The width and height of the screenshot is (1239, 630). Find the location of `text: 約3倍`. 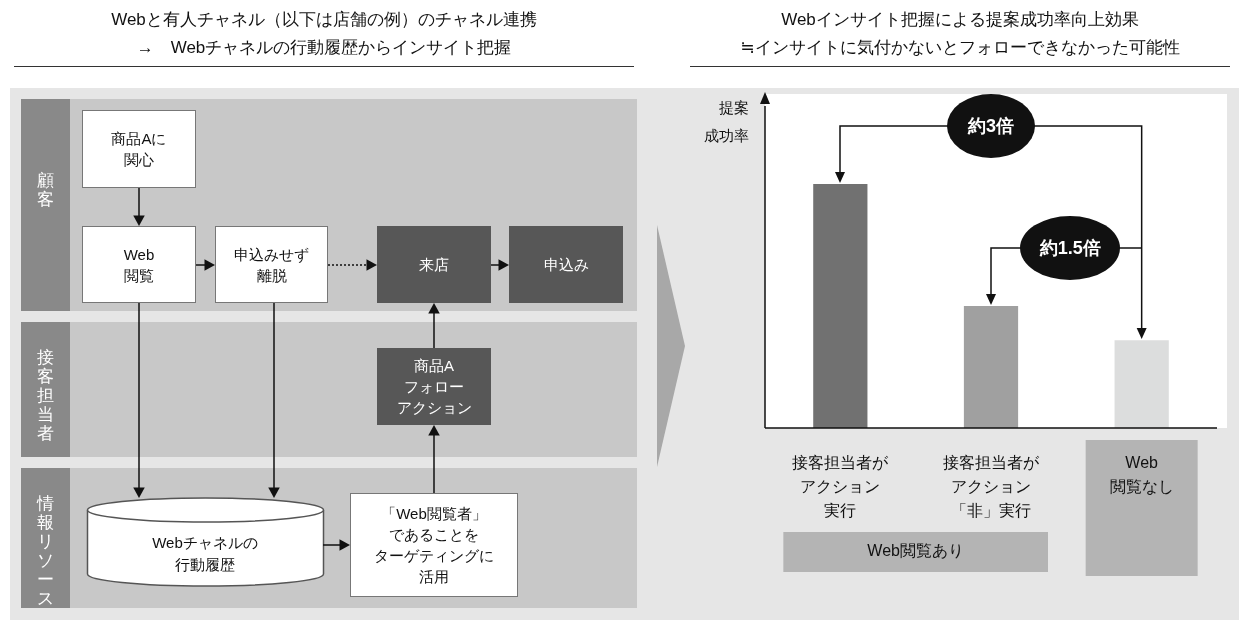

text: 約3倍 is located at coordinates (990, 127).